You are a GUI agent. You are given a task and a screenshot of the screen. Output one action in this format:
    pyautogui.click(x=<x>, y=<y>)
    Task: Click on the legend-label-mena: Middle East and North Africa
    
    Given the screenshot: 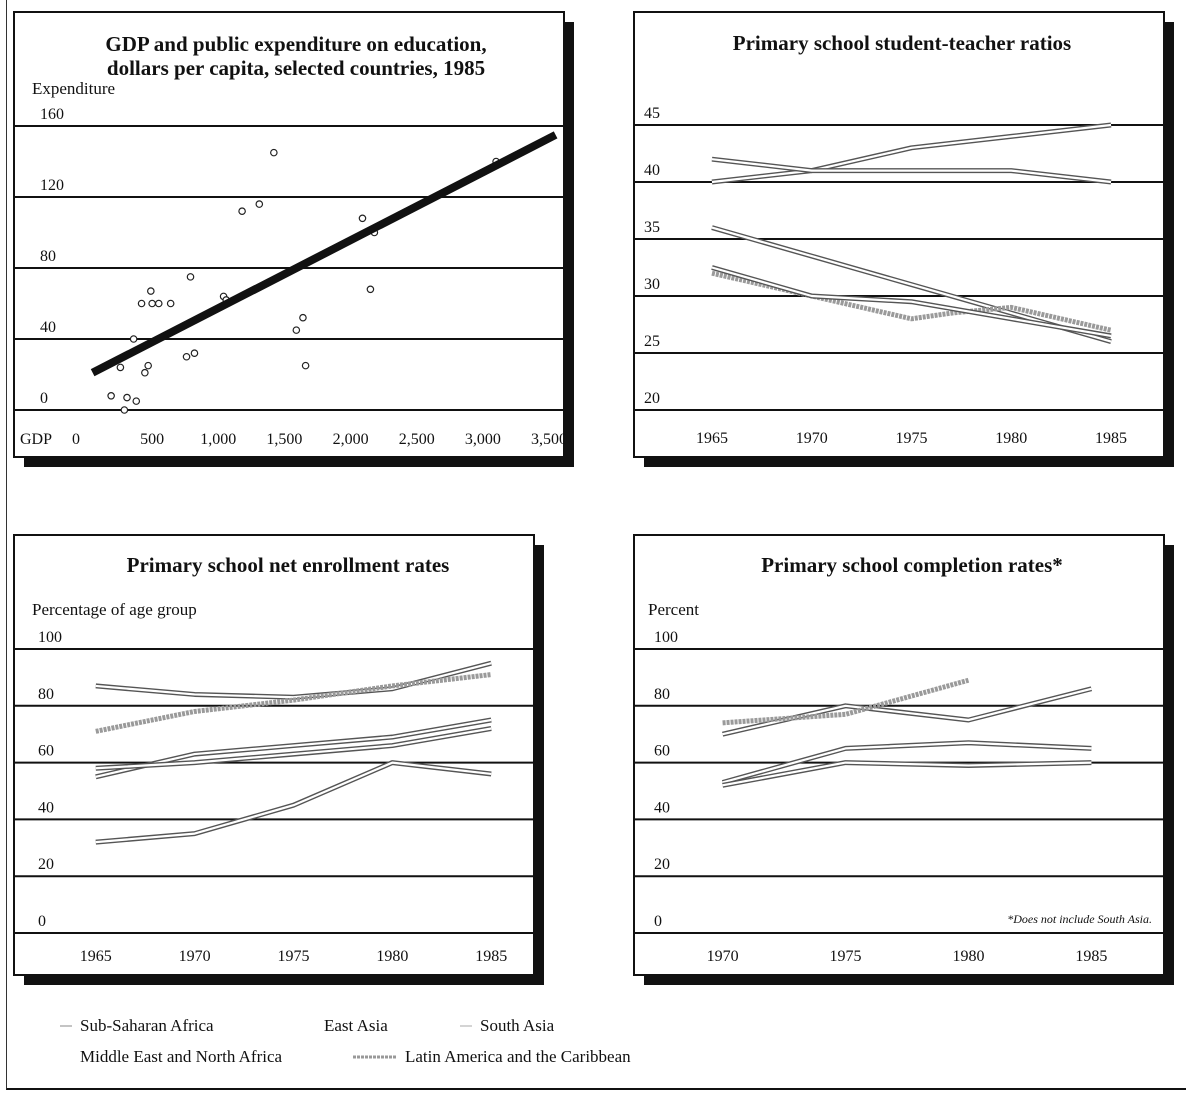 What is the action you would take?
    pyautogui.click(x=181, y=1056)
    